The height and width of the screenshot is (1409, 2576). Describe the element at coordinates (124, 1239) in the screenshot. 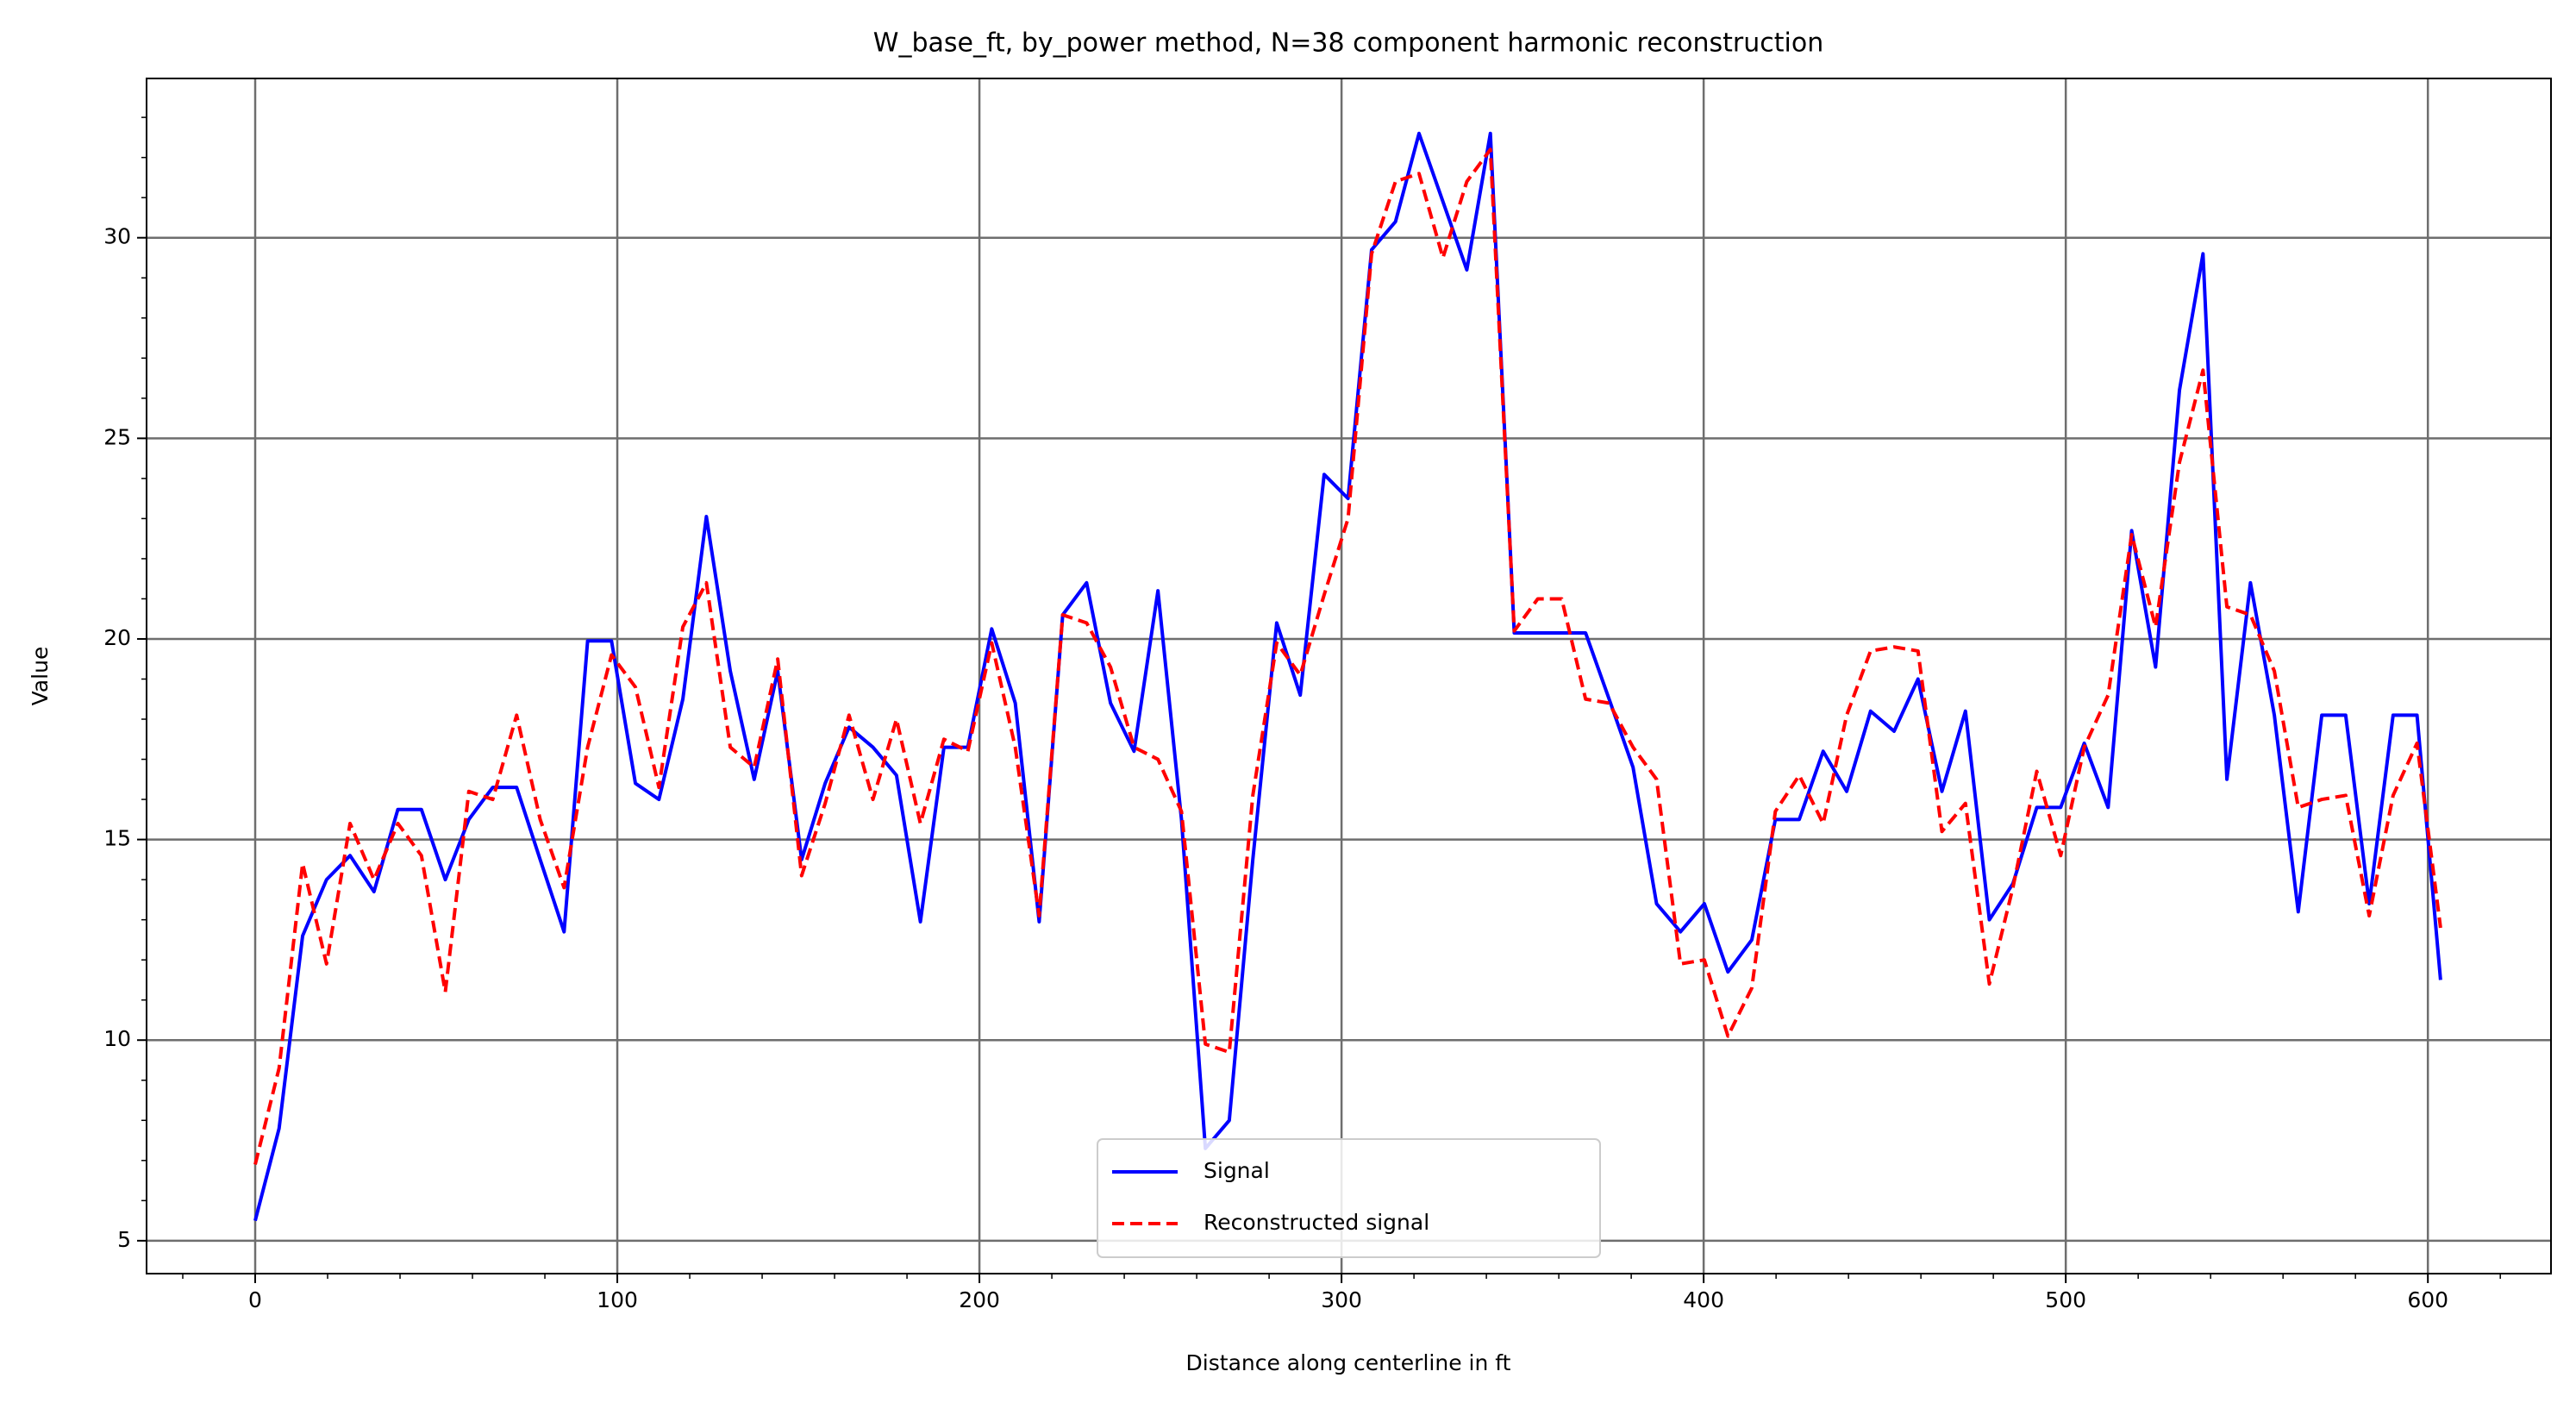

I see `y-tick-label: 5` at that location.